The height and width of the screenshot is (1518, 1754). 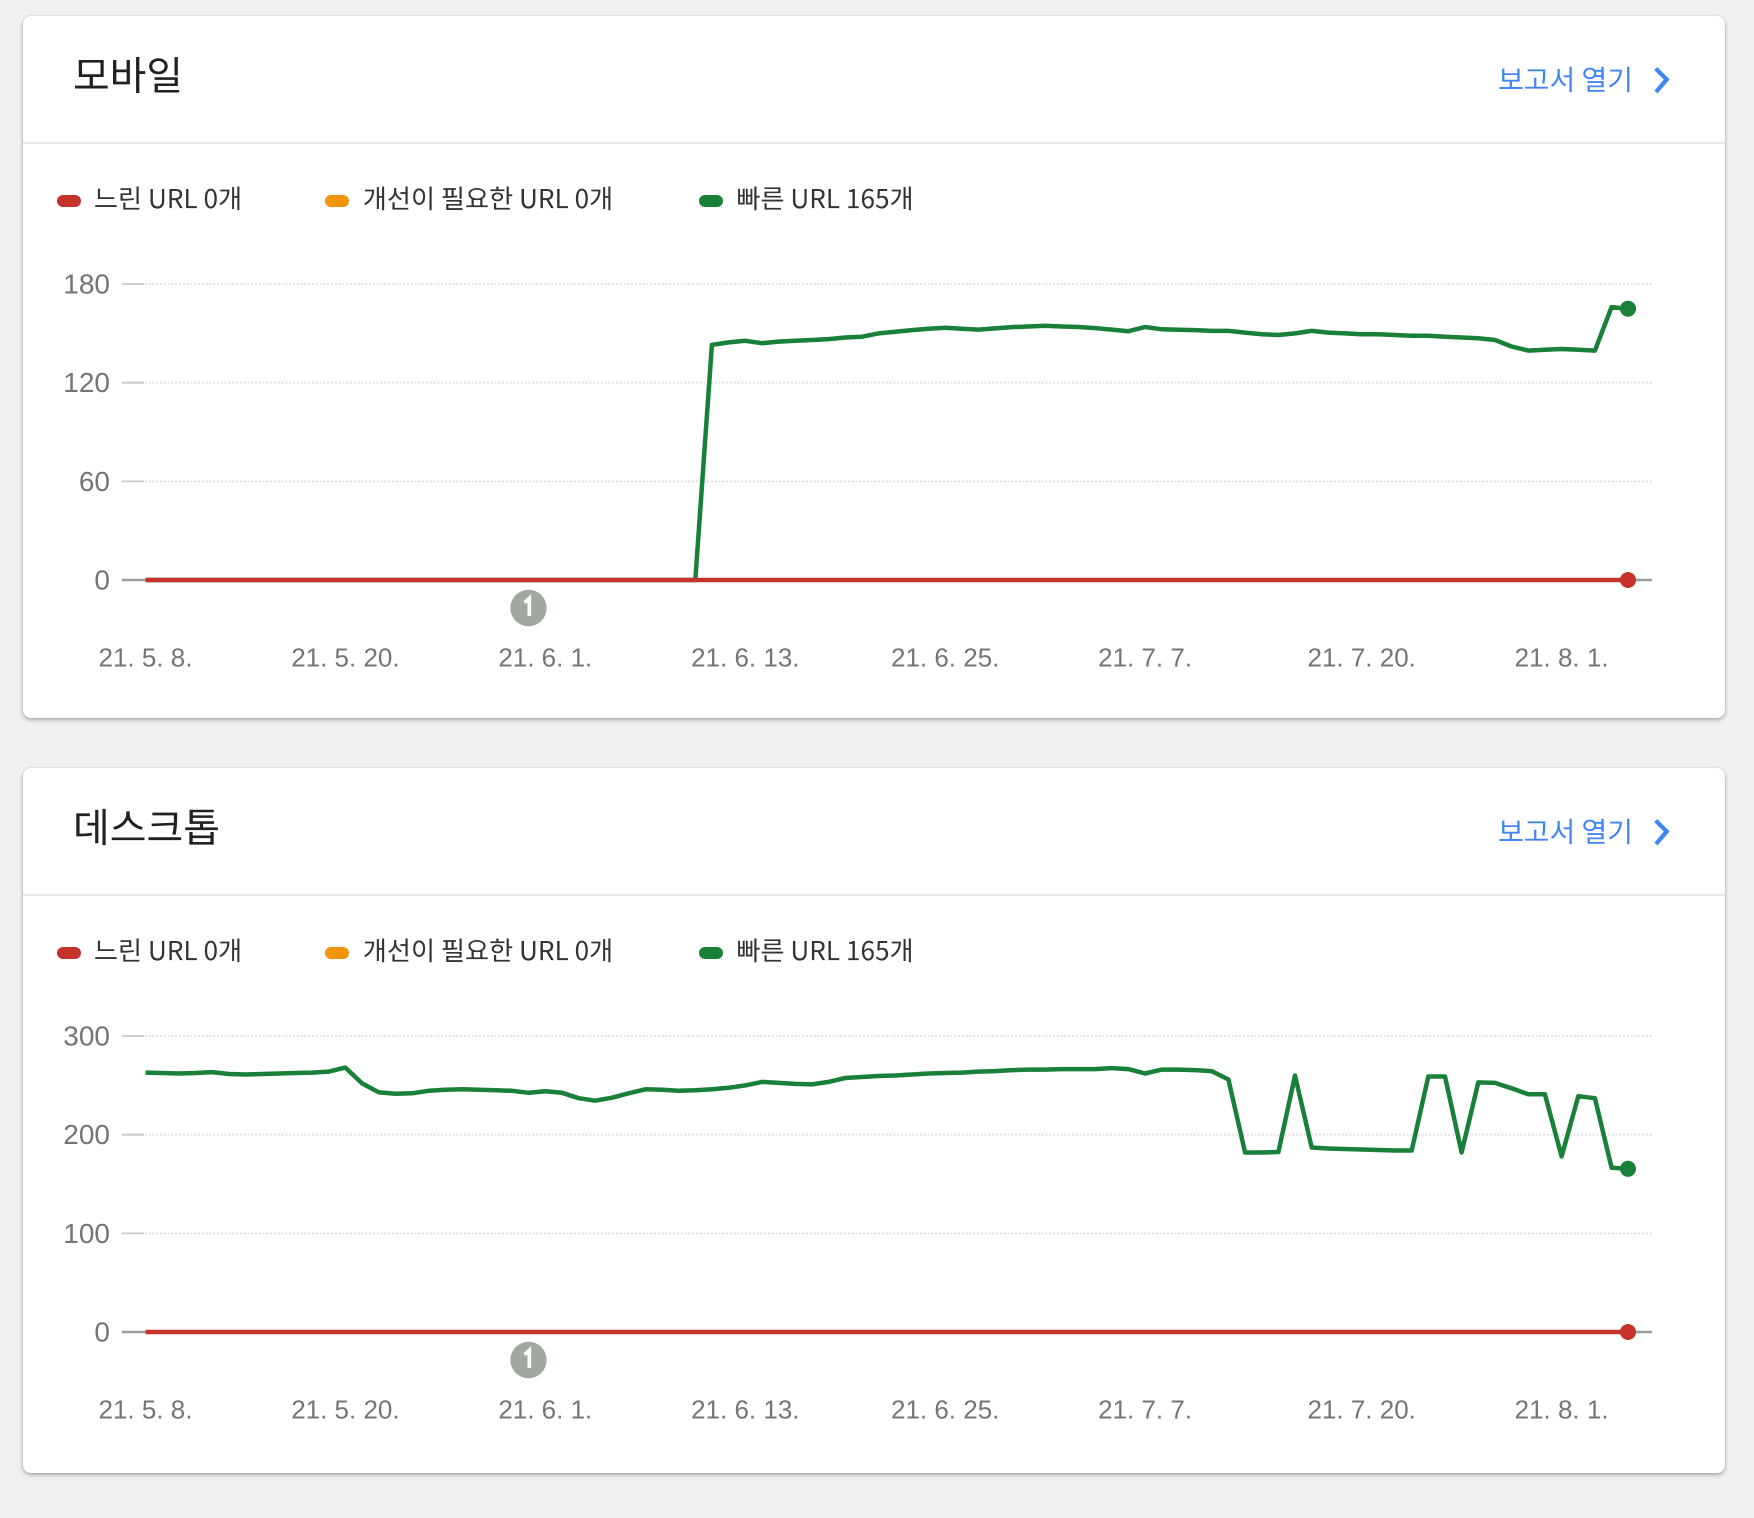 What do you see at coordinates (86, 382) in the screenshot?
I see `svg-text: 120` at bounding box center [86, 382].